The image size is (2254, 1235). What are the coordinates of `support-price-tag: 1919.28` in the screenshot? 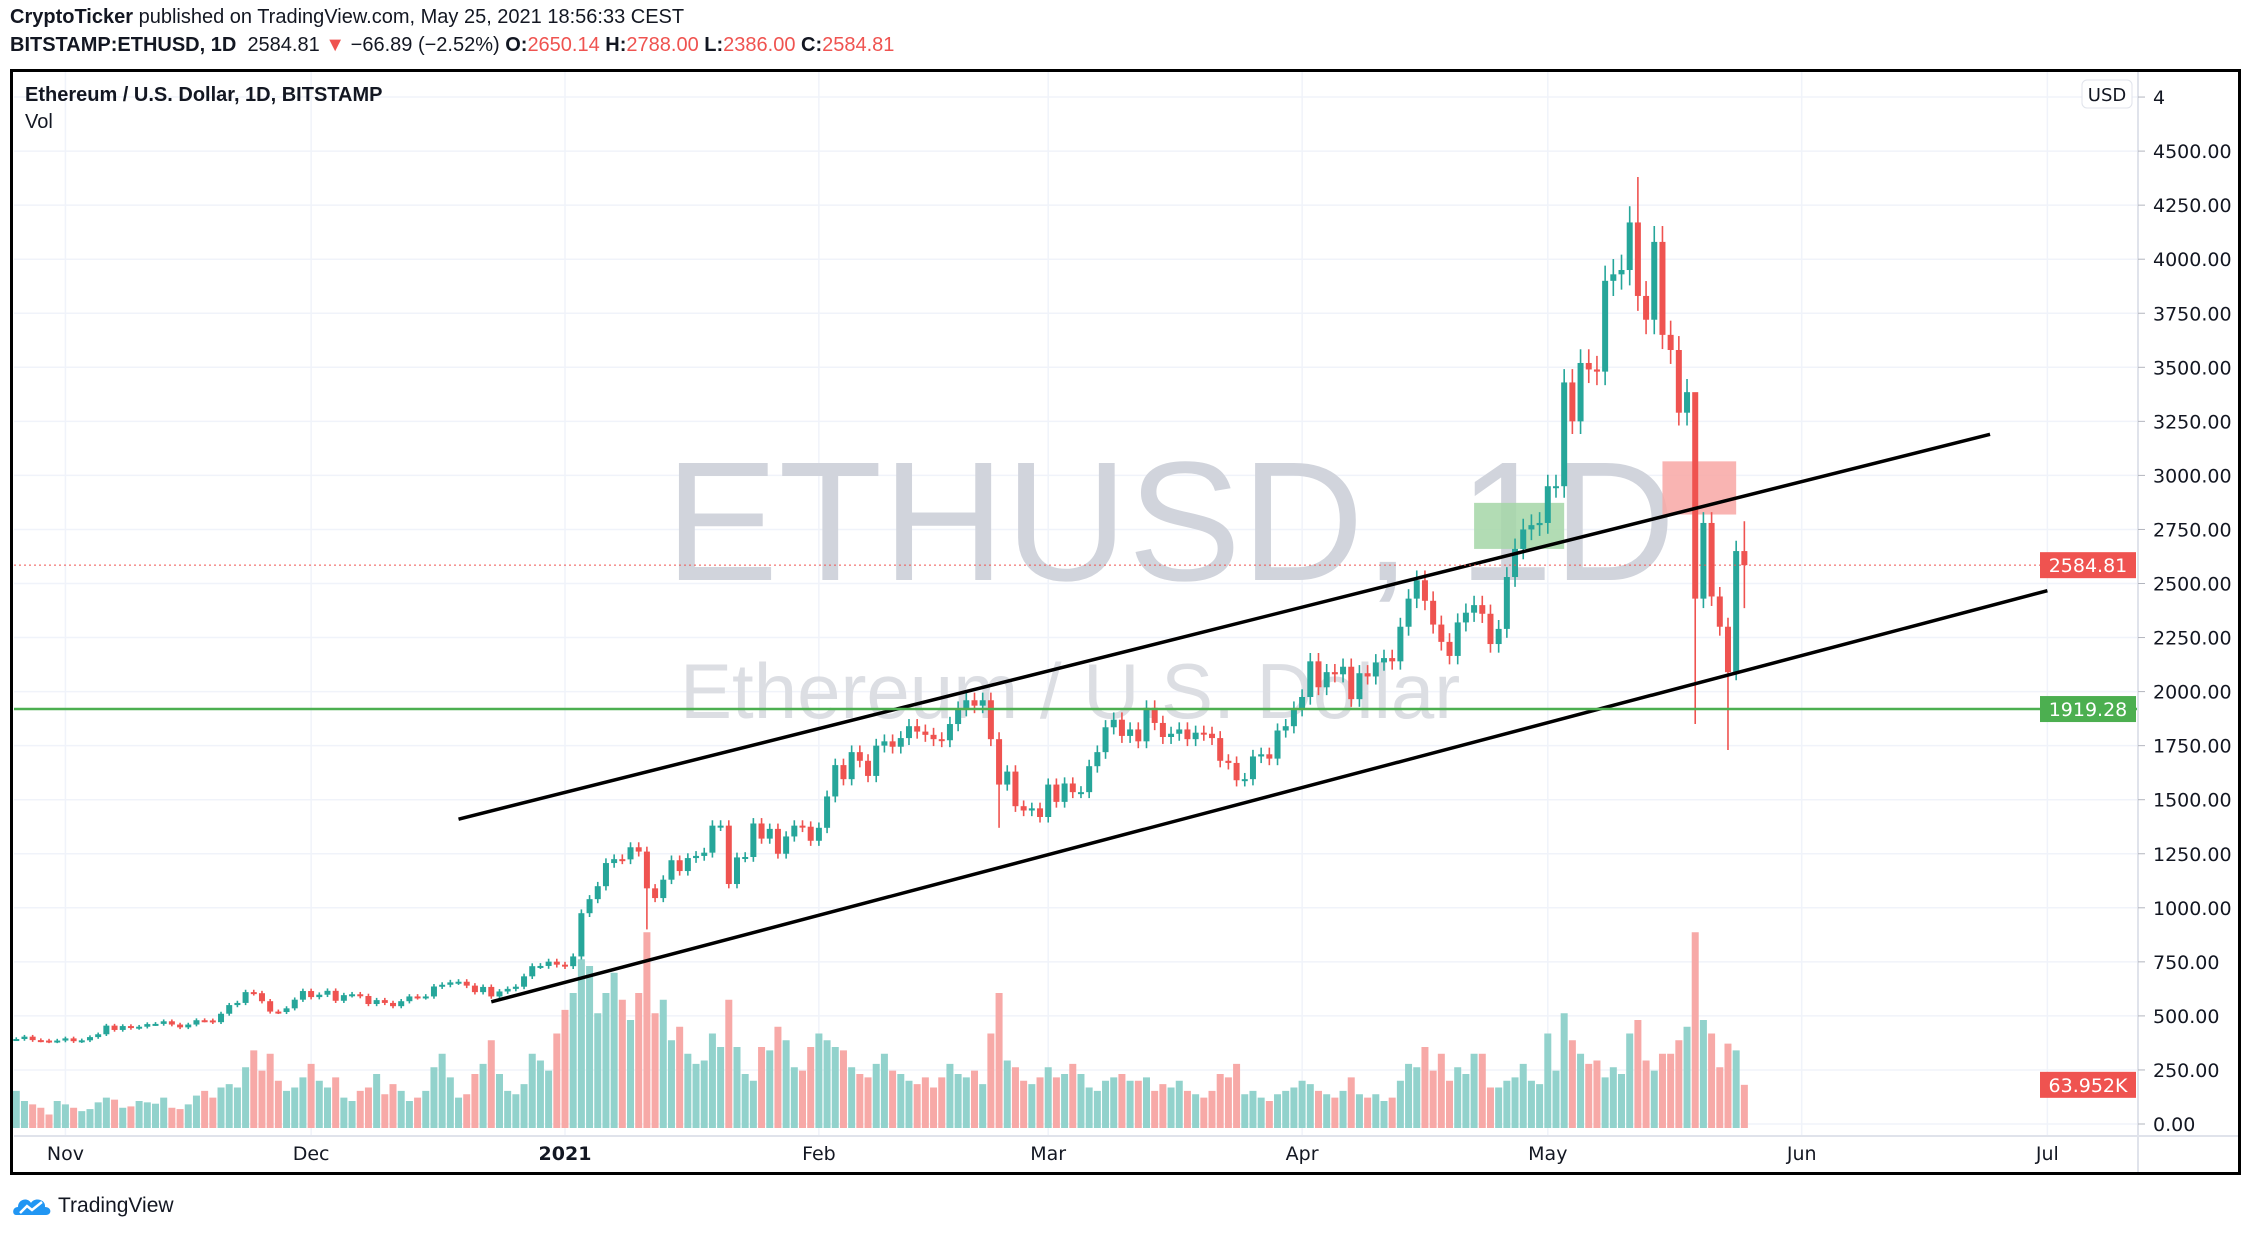 It's located at (2088, 710).